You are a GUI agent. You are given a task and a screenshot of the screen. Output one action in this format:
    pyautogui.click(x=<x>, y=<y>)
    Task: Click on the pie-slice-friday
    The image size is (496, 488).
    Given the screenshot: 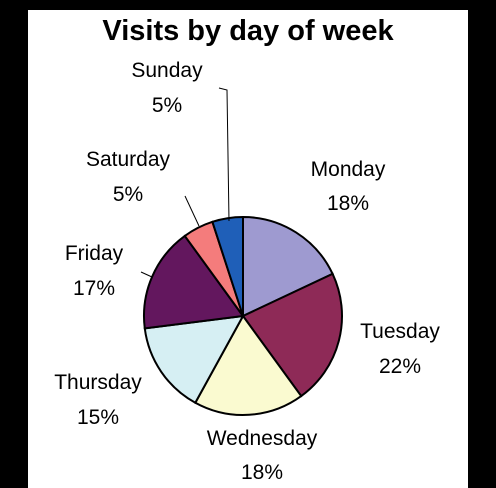 What is the action you would take?
    pyautogui.click(x=194, y=282)
    